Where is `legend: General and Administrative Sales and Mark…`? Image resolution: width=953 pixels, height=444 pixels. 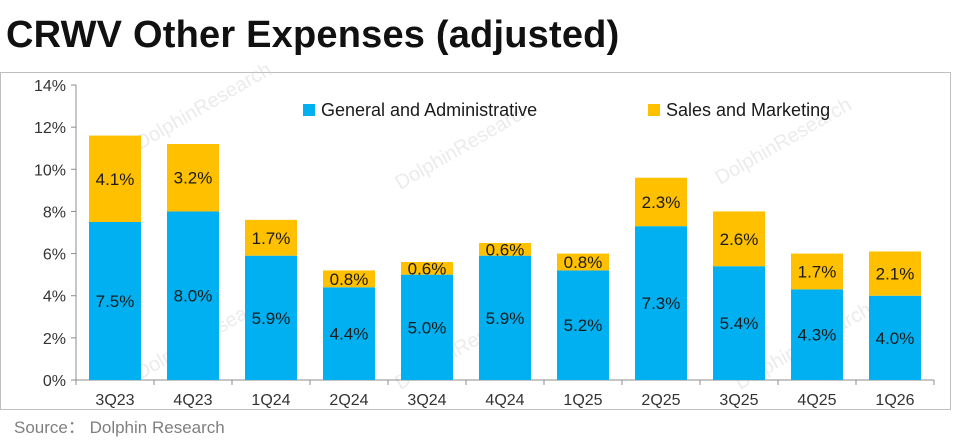
legend: General and Administrative Sales and Mark… is located at coordinates (566, 110).